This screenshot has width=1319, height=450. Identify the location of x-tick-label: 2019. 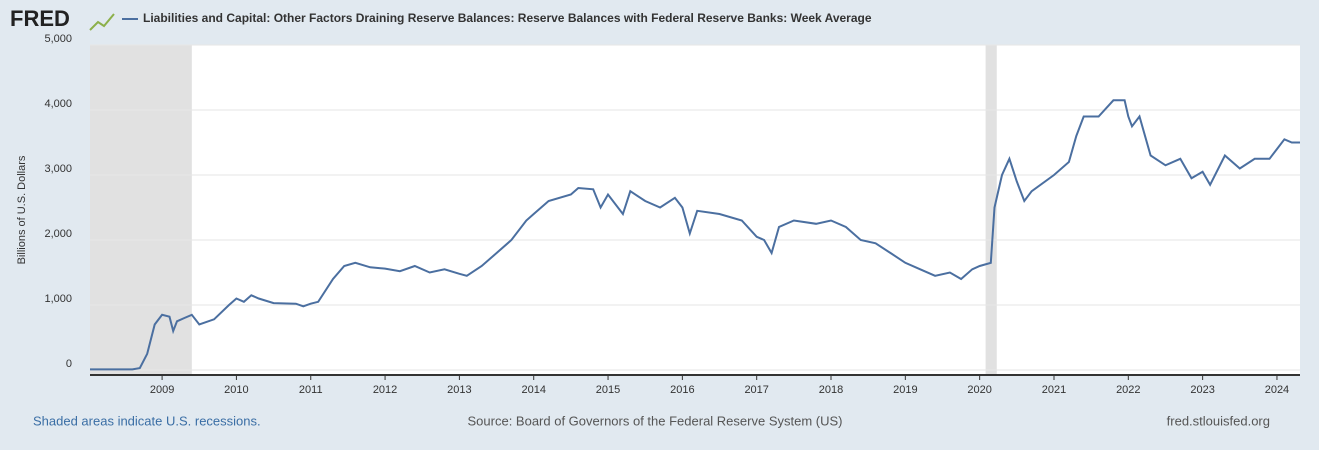
(905, 390).